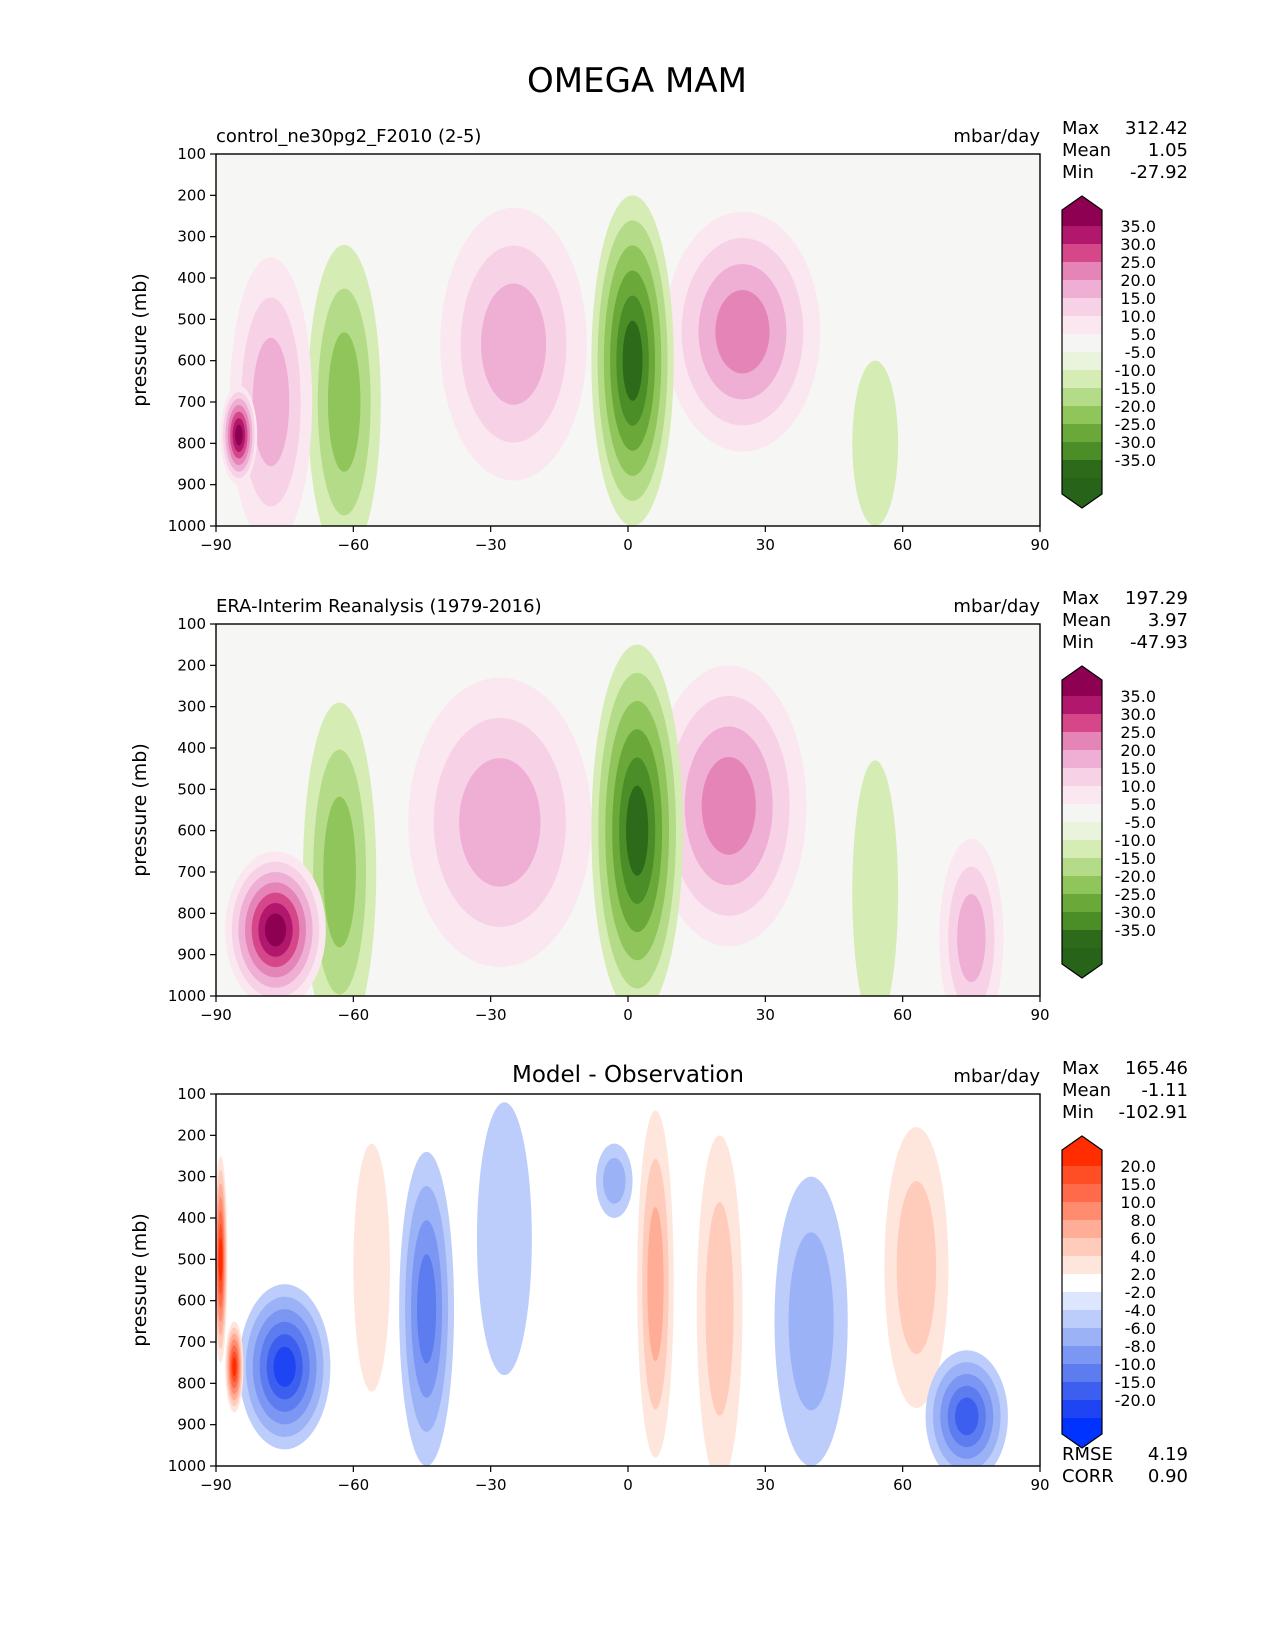 The height and width of the screenshot is (1650, 1275). What do you see at coordinates (1140, 1310) in the screenshot?
I see `colorbar-label: -4.0` at bounding box center [1140, 1310].